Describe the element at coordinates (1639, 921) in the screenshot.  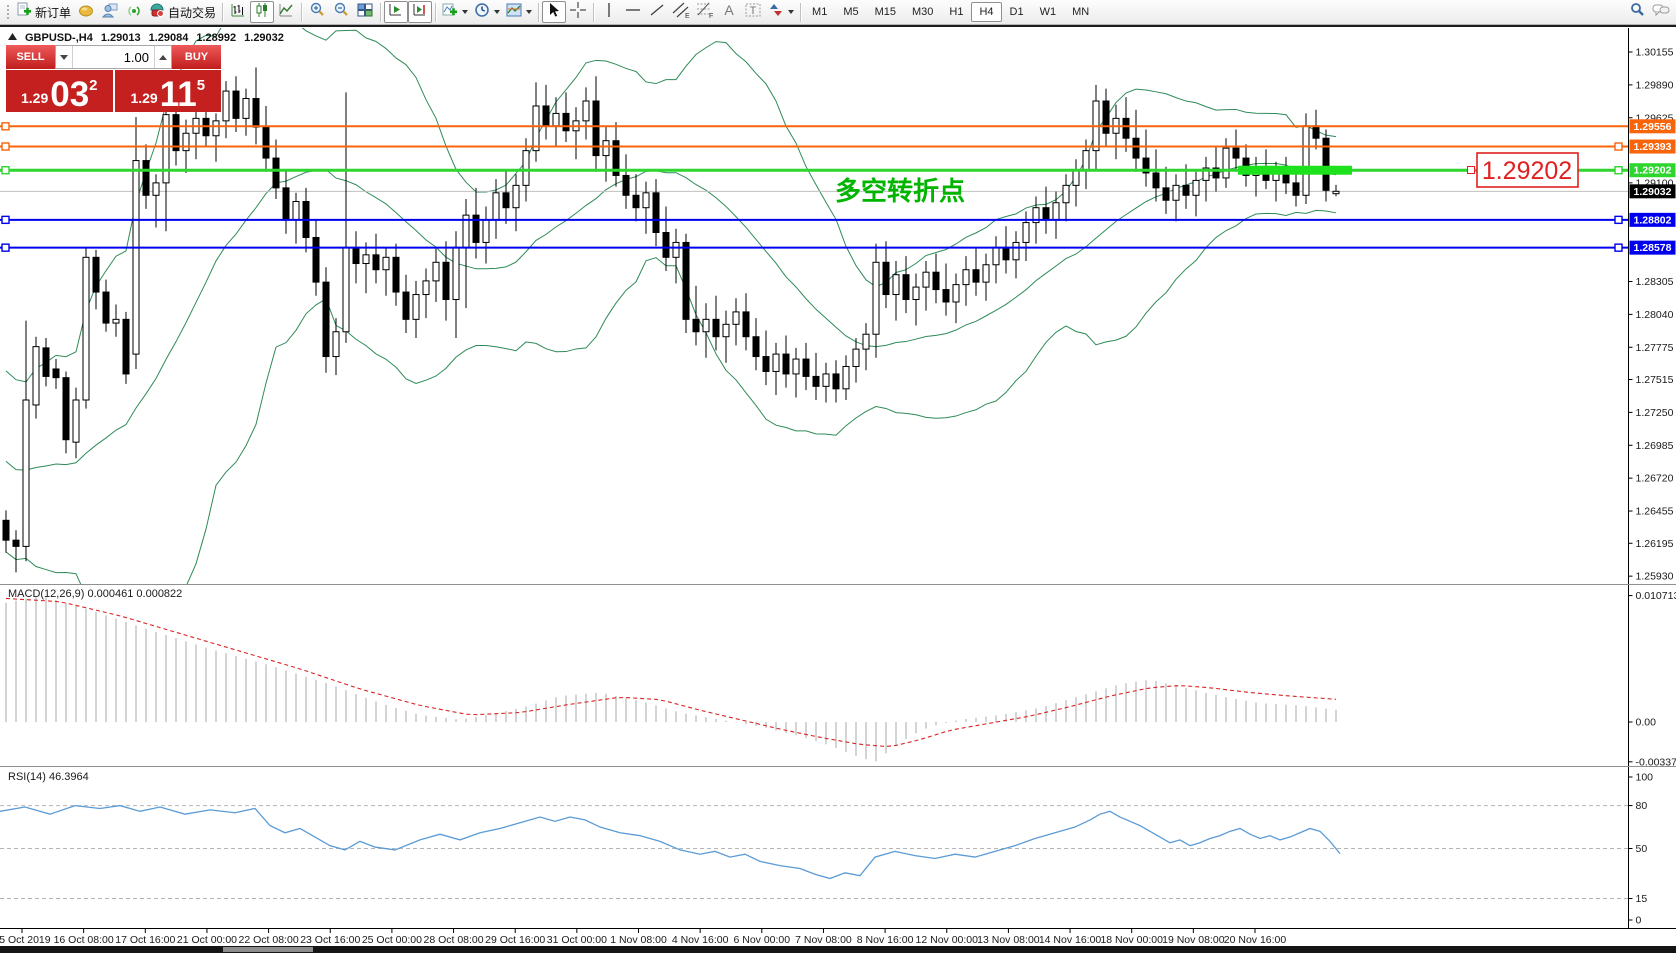
I see `svg-text: 0` at that location.